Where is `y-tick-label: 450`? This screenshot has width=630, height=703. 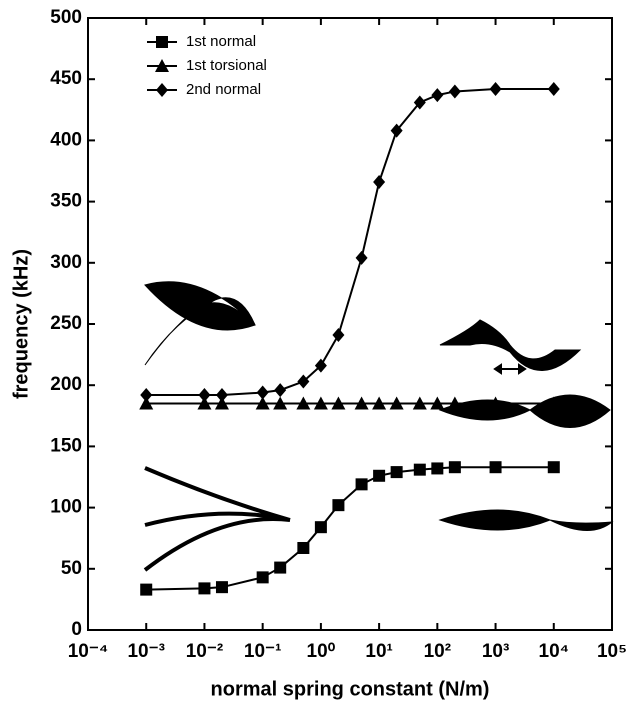 y-tick-label: 450 is located at coordinates (66, 78).